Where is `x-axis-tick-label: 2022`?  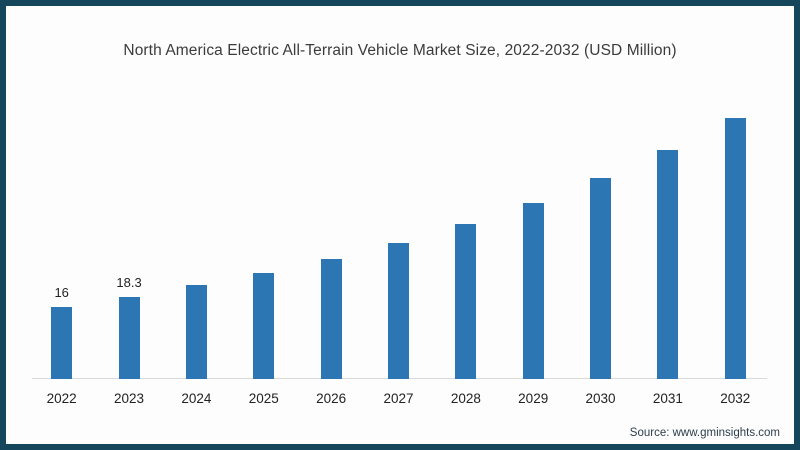 x-axis-tick-label: 2022 is located at coordinates (61, 398).